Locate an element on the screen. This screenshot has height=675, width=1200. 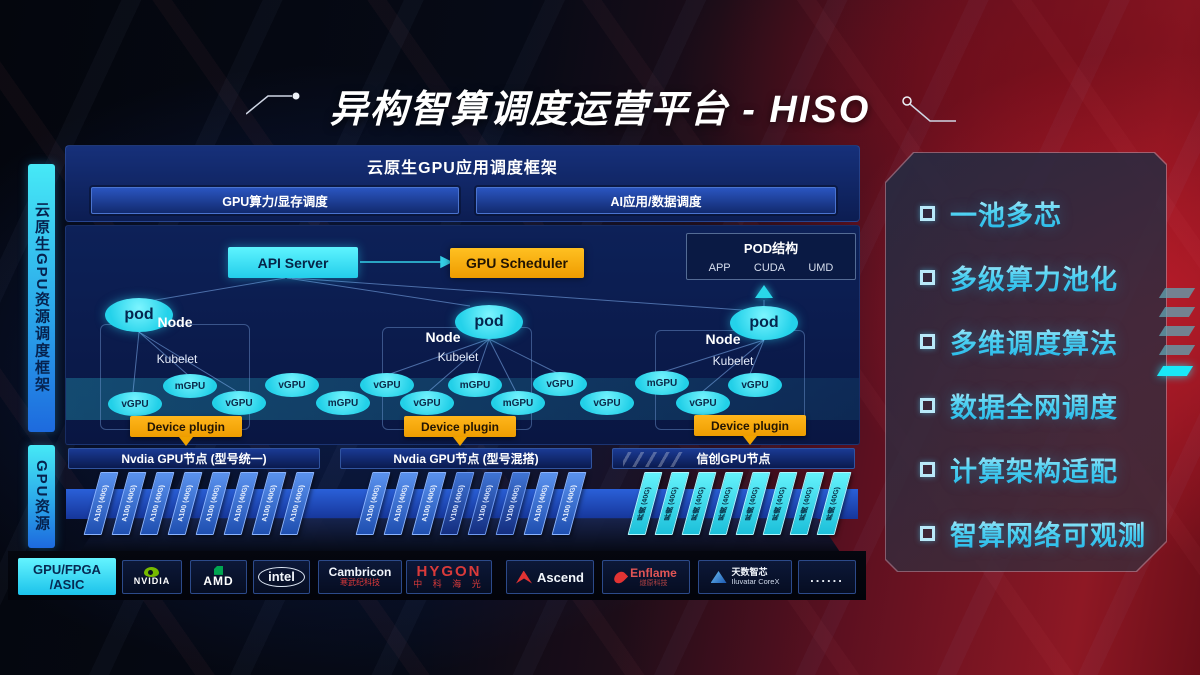
pod-oval-2: pod is located at coordinates (489, 322).